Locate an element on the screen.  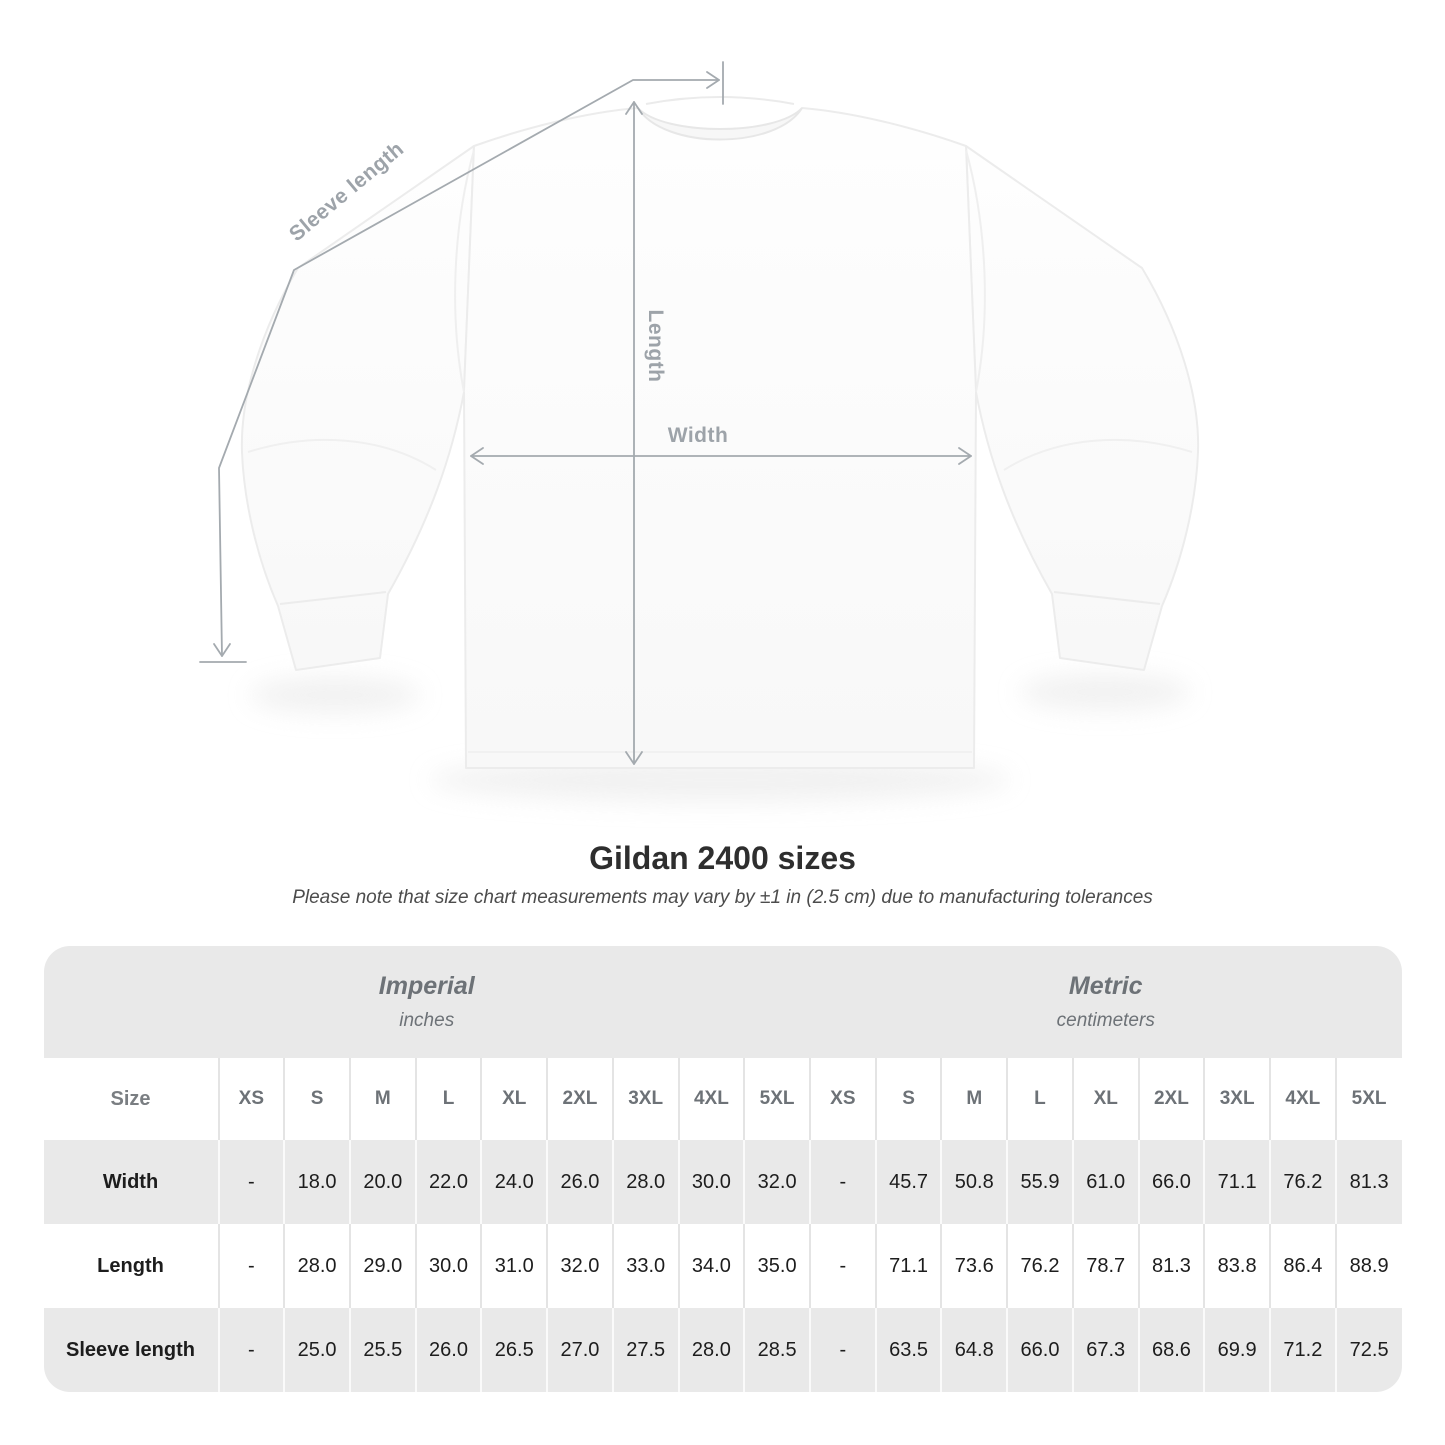
shirt-left-sleeve is located at coordinates (357, 408).